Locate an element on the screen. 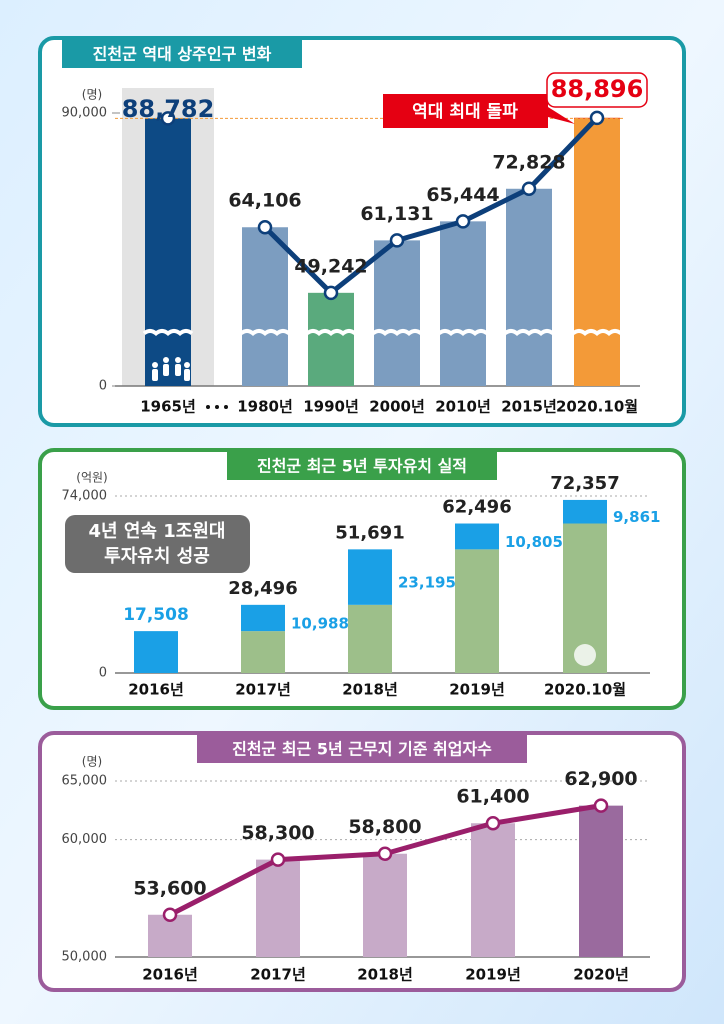 This screenshot has height=1024, width=724. value-label: 61,400 is located at coordinates (492, 797).